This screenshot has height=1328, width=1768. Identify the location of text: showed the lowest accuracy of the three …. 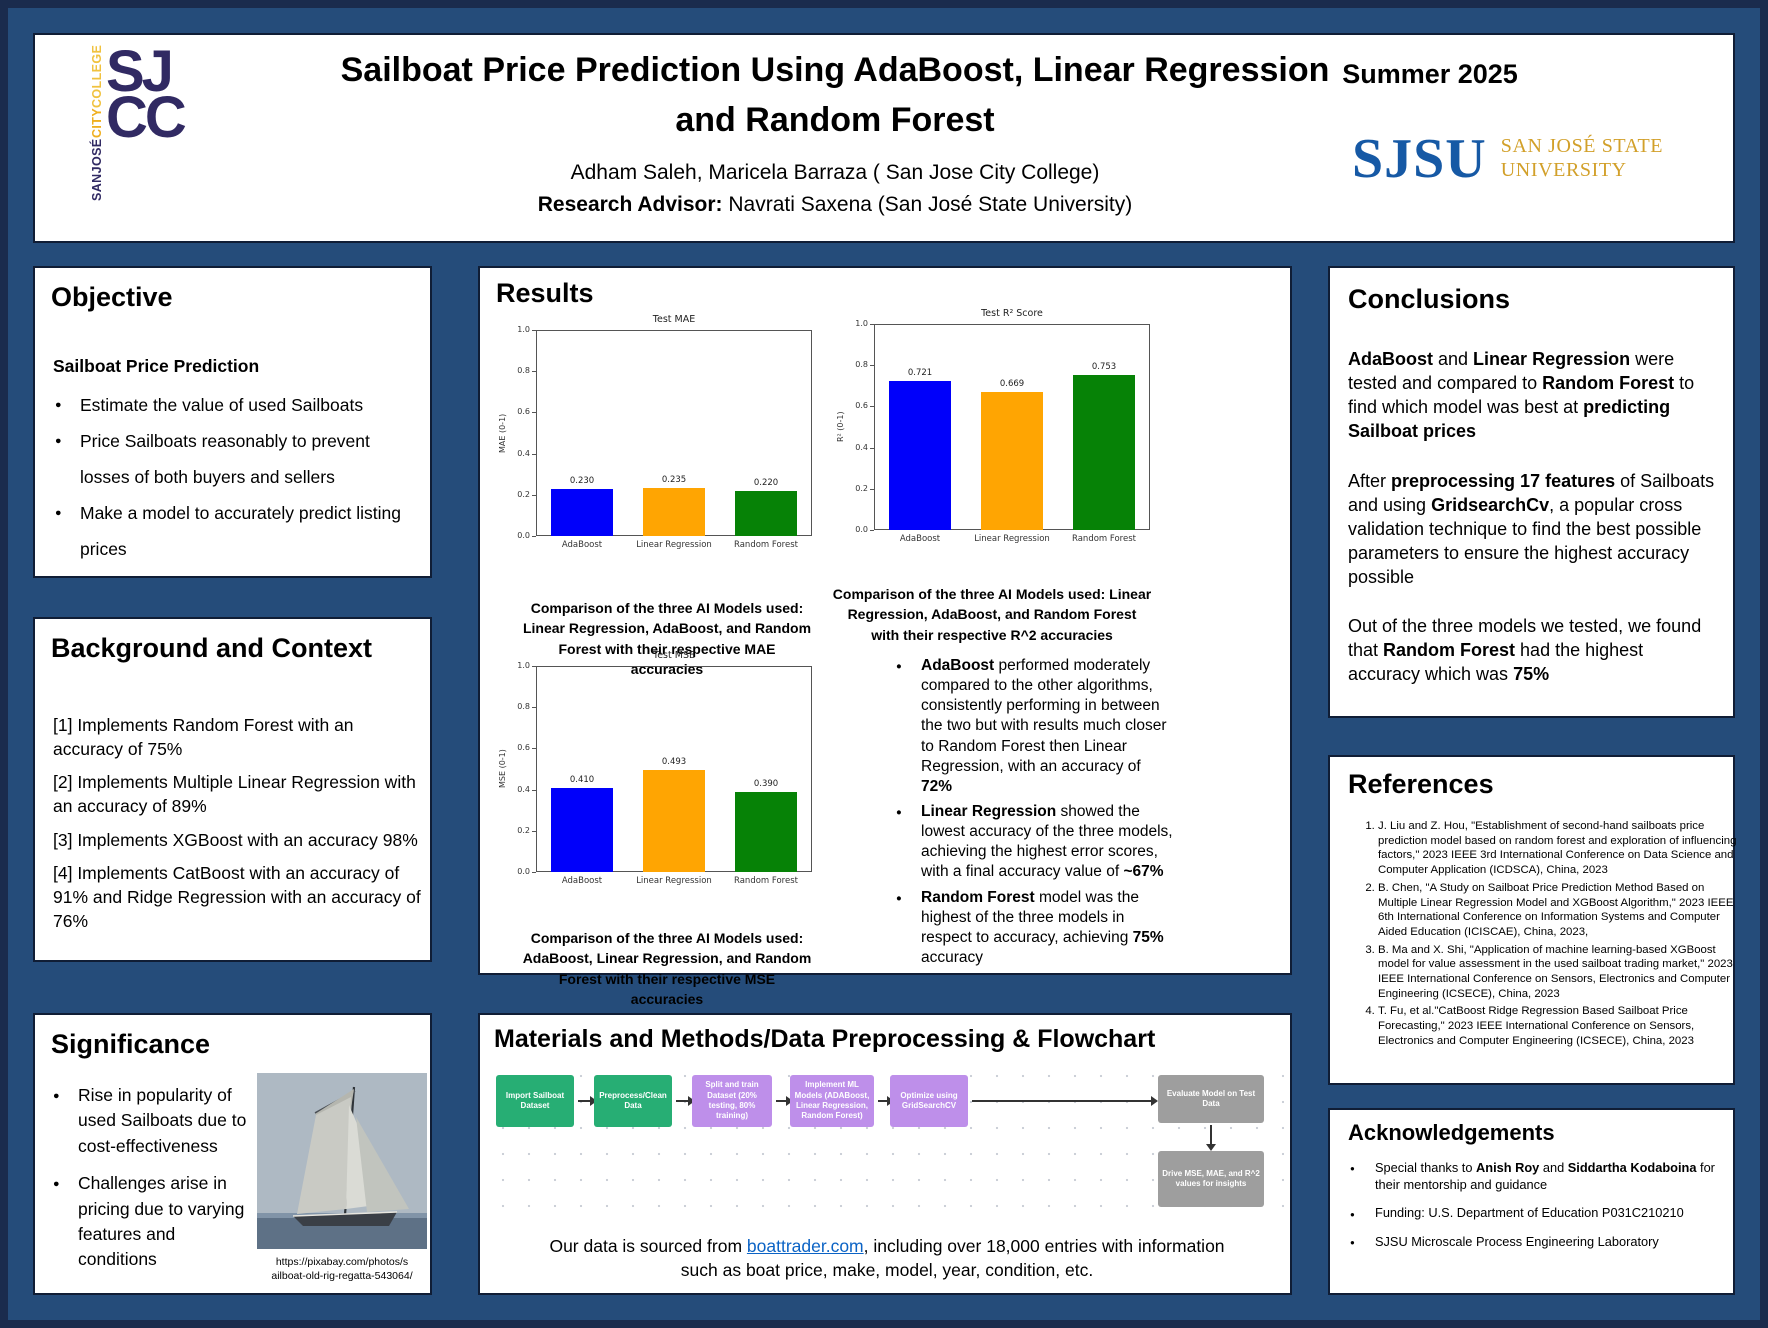
(1047, 841).